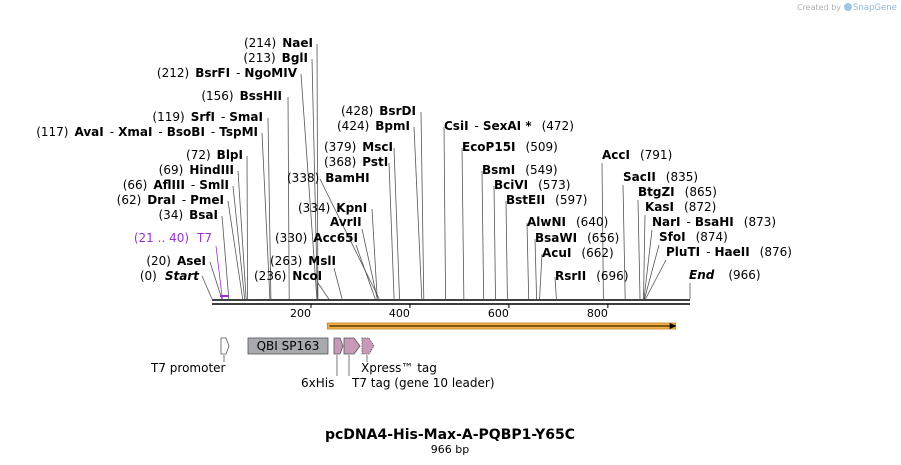 Image resolution: width=901 pixels, height=465 pixels. Describe the element at coordinates (328, 178) in the screenshot. I see `site-label-bamhi: (338) BamHI` at that location.